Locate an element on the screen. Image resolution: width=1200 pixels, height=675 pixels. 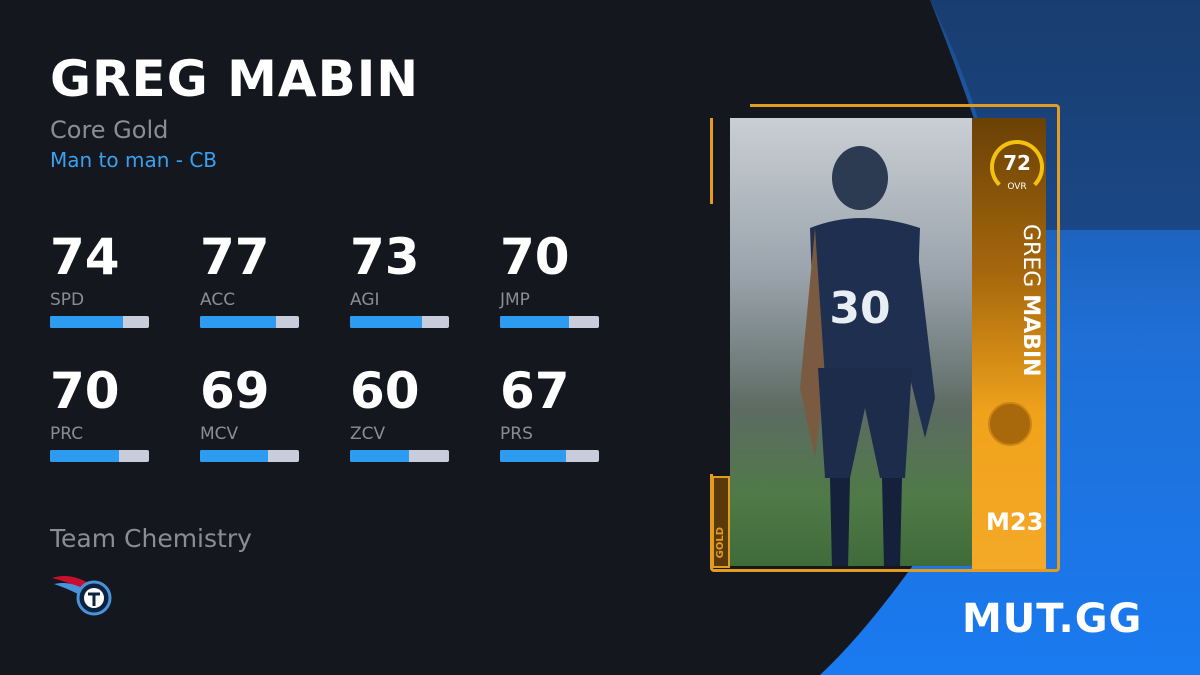
stat-value: 73 is located at coordinates (385, 257).